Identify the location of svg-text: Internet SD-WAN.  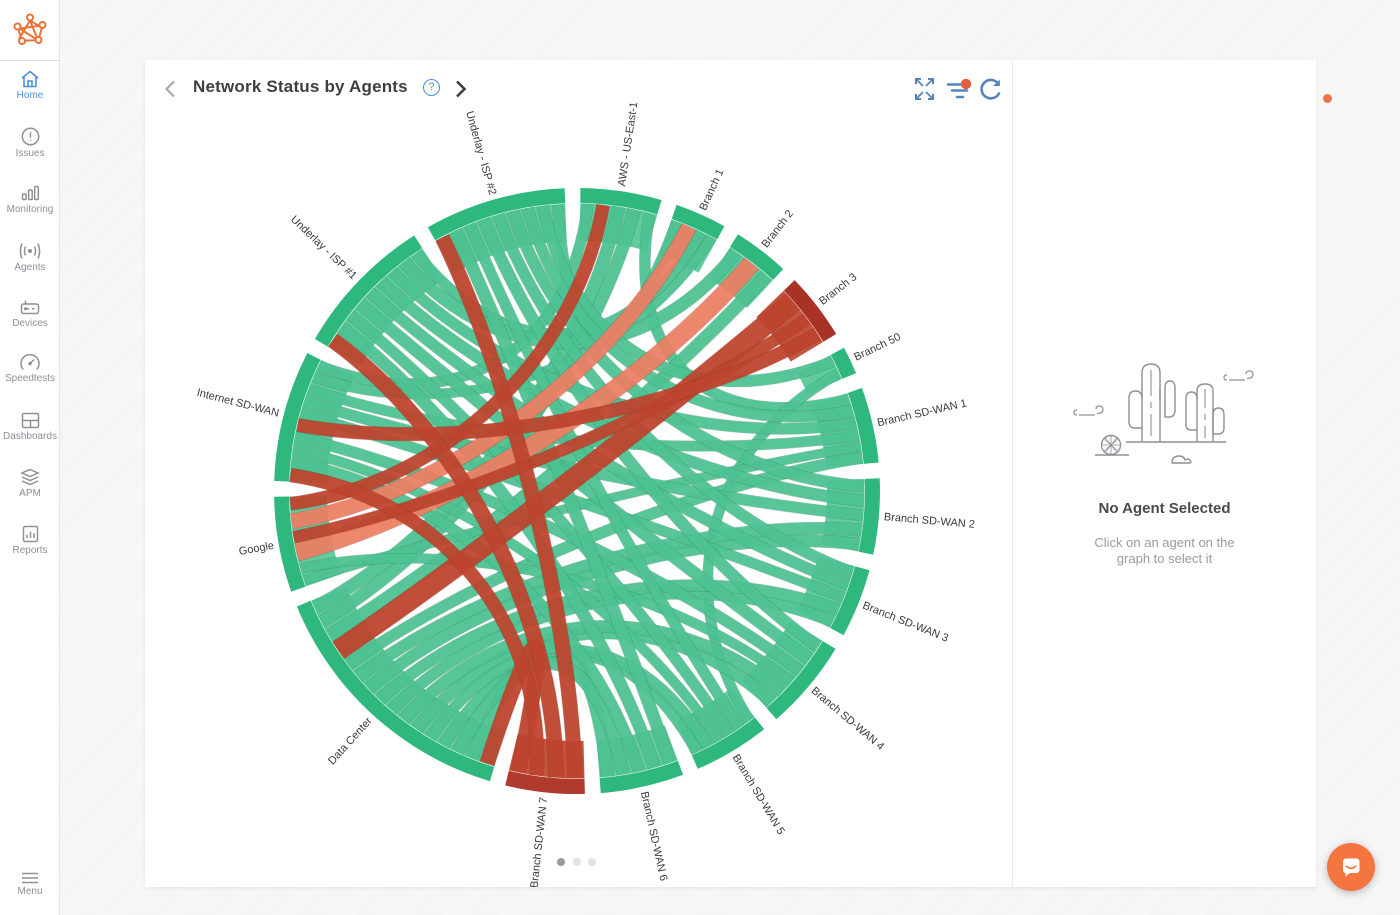
(237, 403).